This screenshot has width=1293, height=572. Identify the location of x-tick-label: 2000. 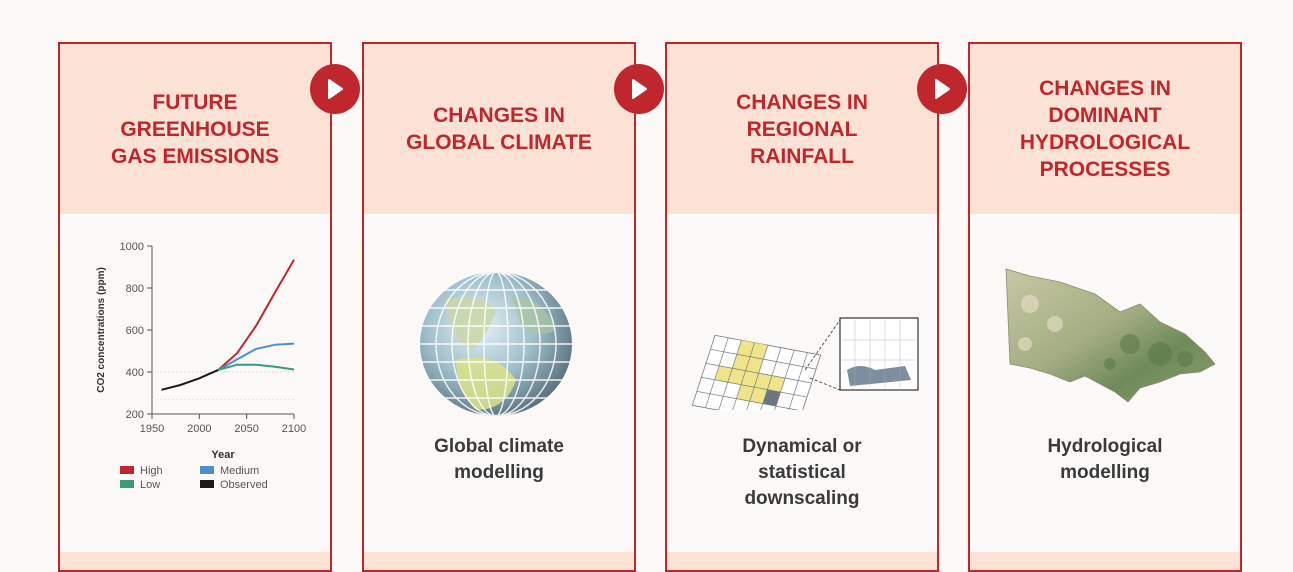
(199, 429).